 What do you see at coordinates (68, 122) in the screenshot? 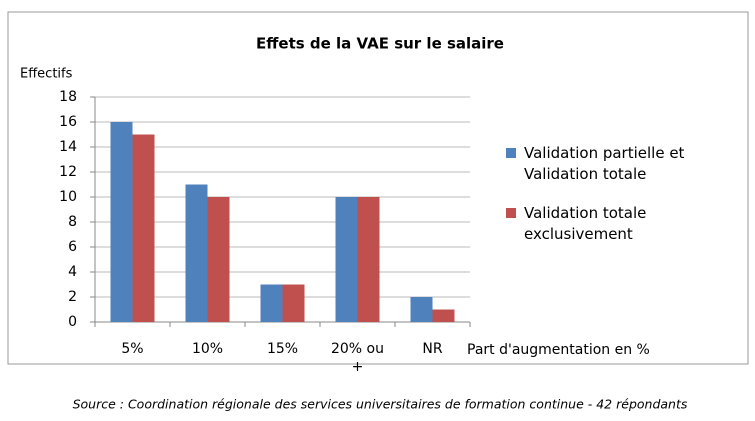
I see `y-tick-label: 16` at bounding box center [68, 122].